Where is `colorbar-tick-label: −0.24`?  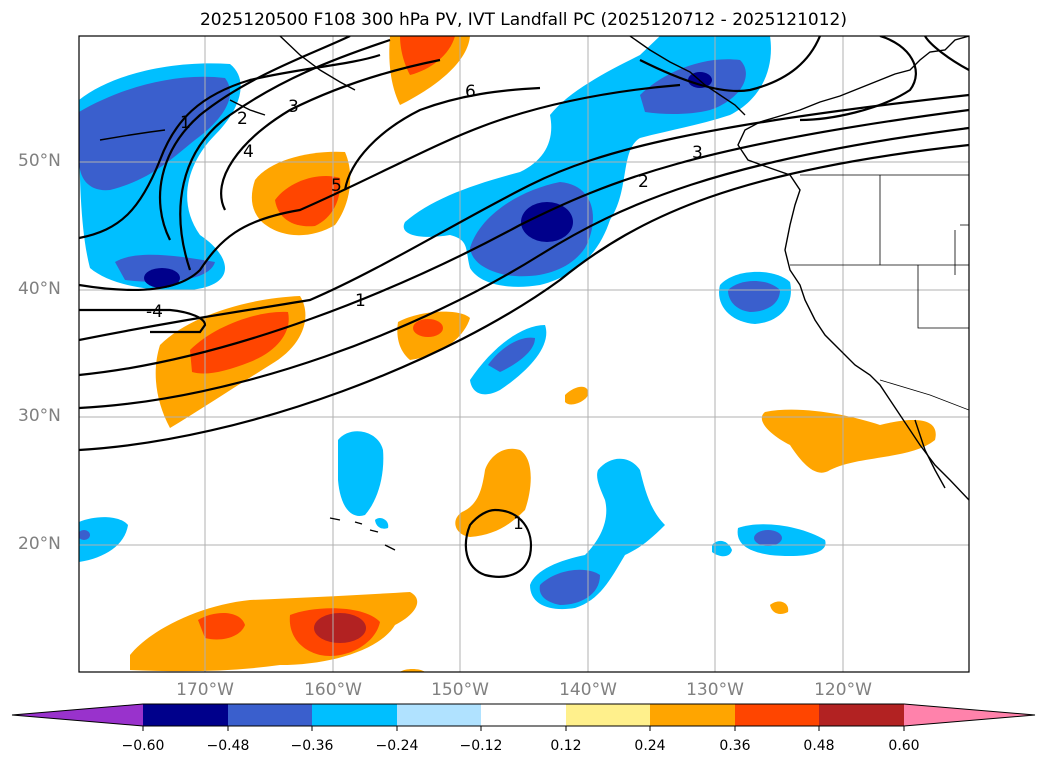
colorbar-tick-label: −0.24 is located at coordinates (397, 746).